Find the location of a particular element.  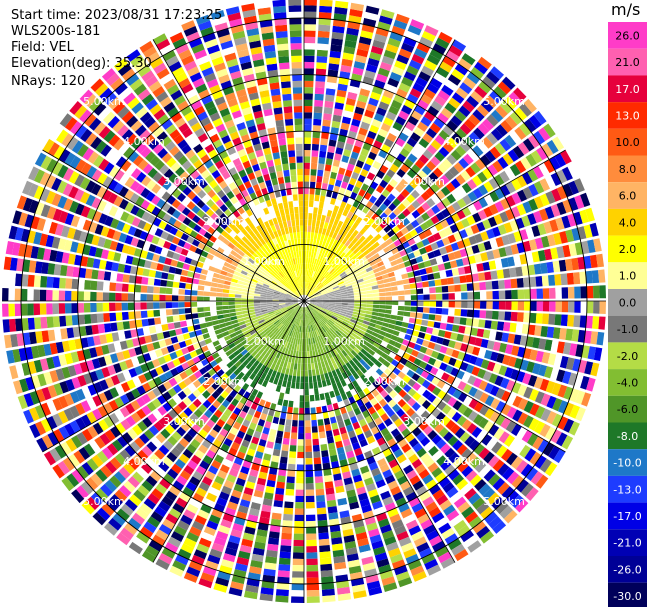

colorbar-tick-label: 1.0 is located at coordinates (628, 276).